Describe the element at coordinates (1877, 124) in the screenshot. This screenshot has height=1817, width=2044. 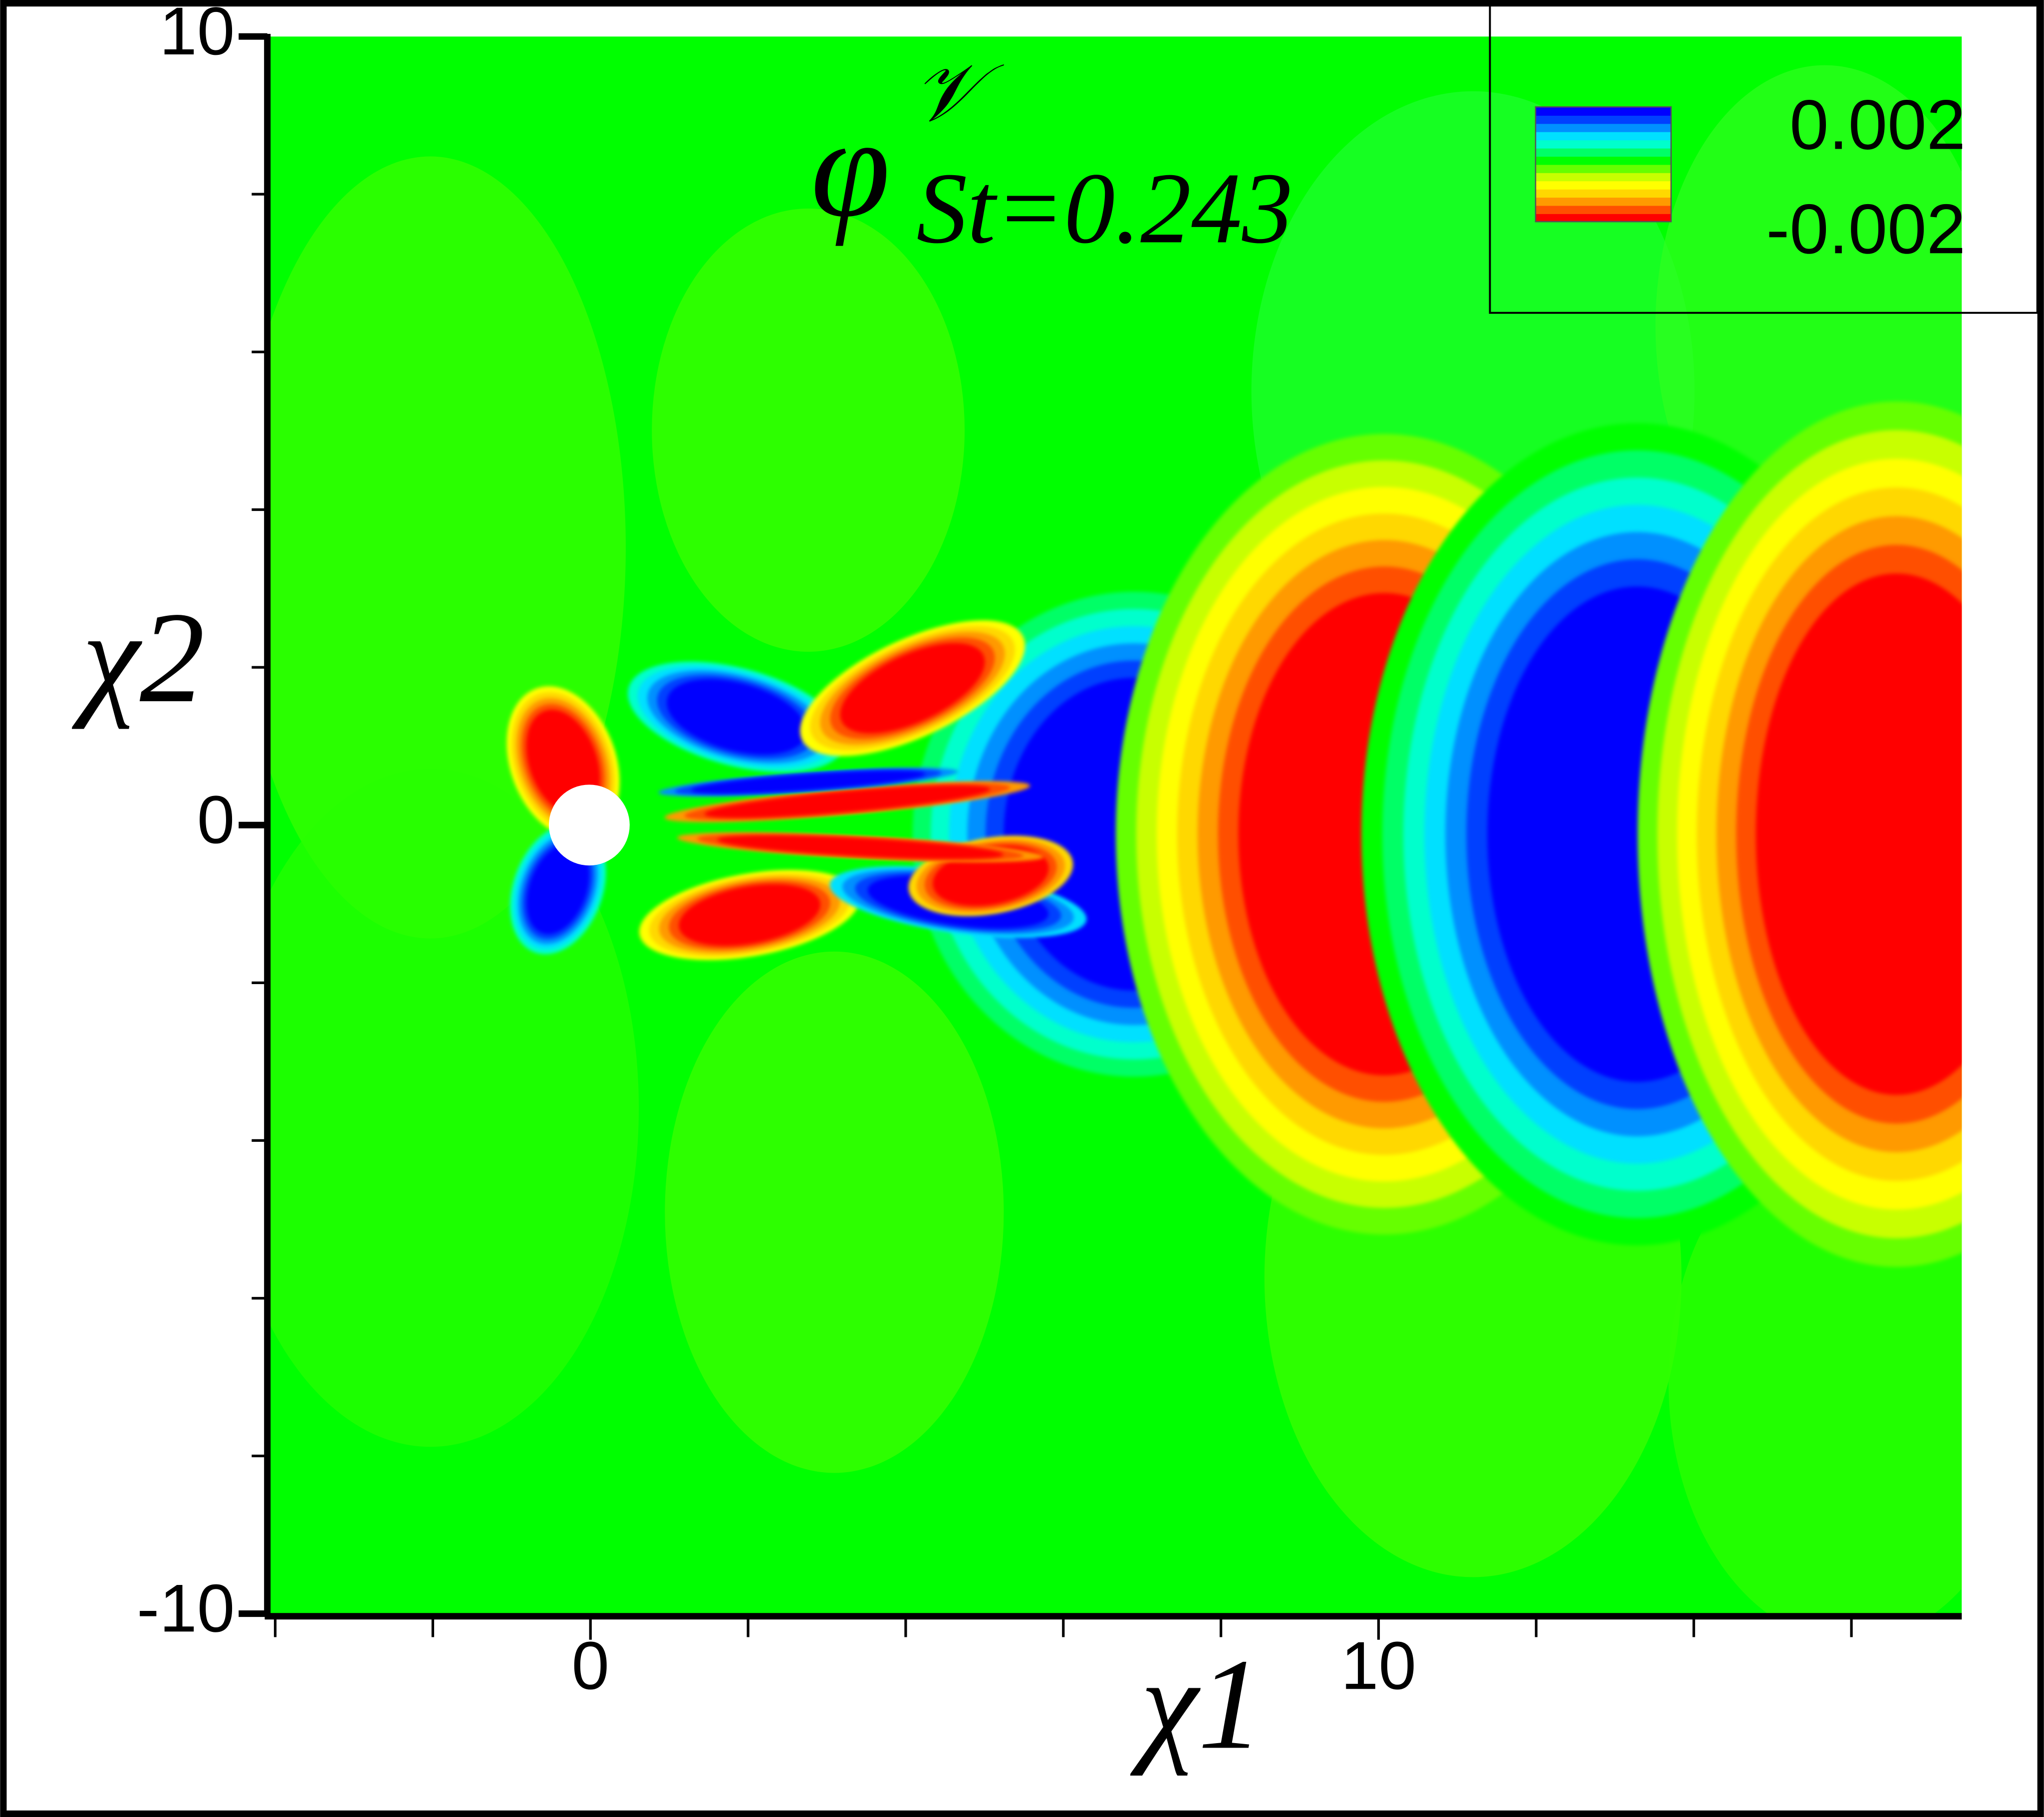
I see `colorbar-label: 0.002` at that location.